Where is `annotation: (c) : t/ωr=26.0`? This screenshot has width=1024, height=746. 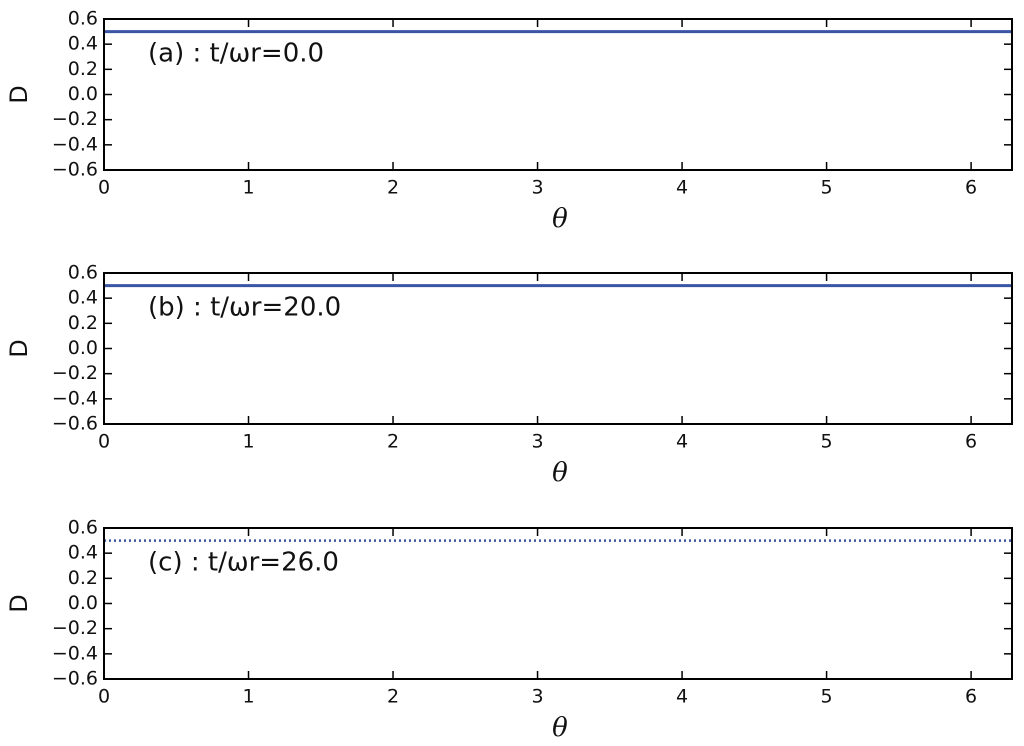
annotation: (c) : t/ωr=26.0 is located at coordinates (243, 563).